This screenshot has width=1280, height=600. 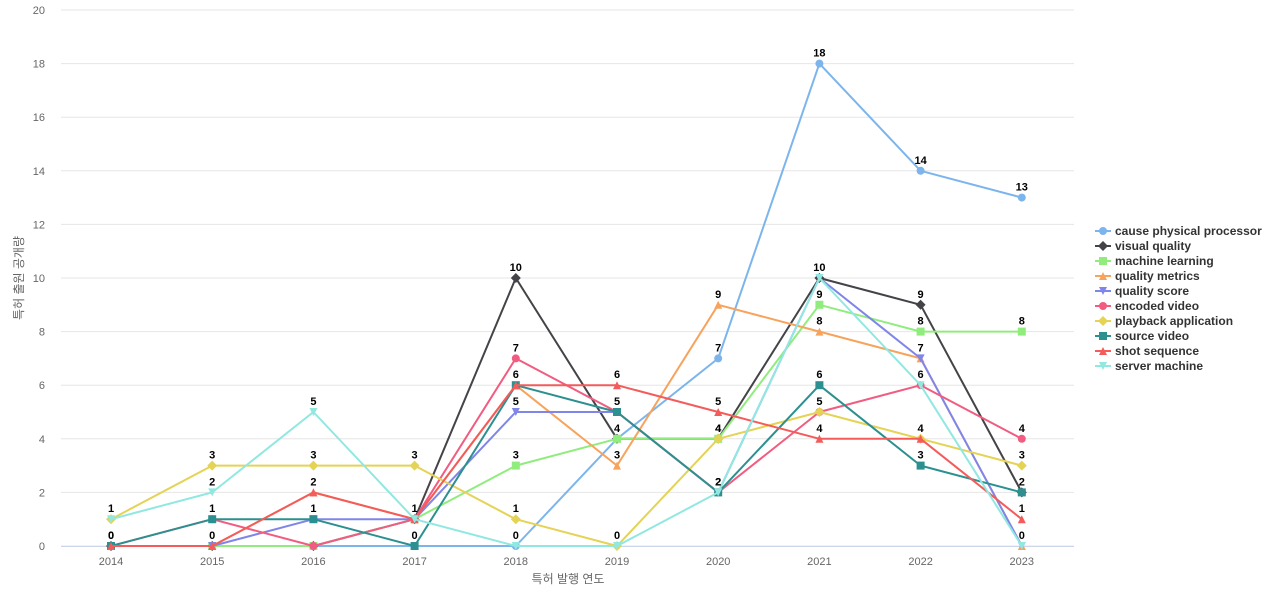 I want to click on x-tick-label: 2016, so click(x=313, y=562).